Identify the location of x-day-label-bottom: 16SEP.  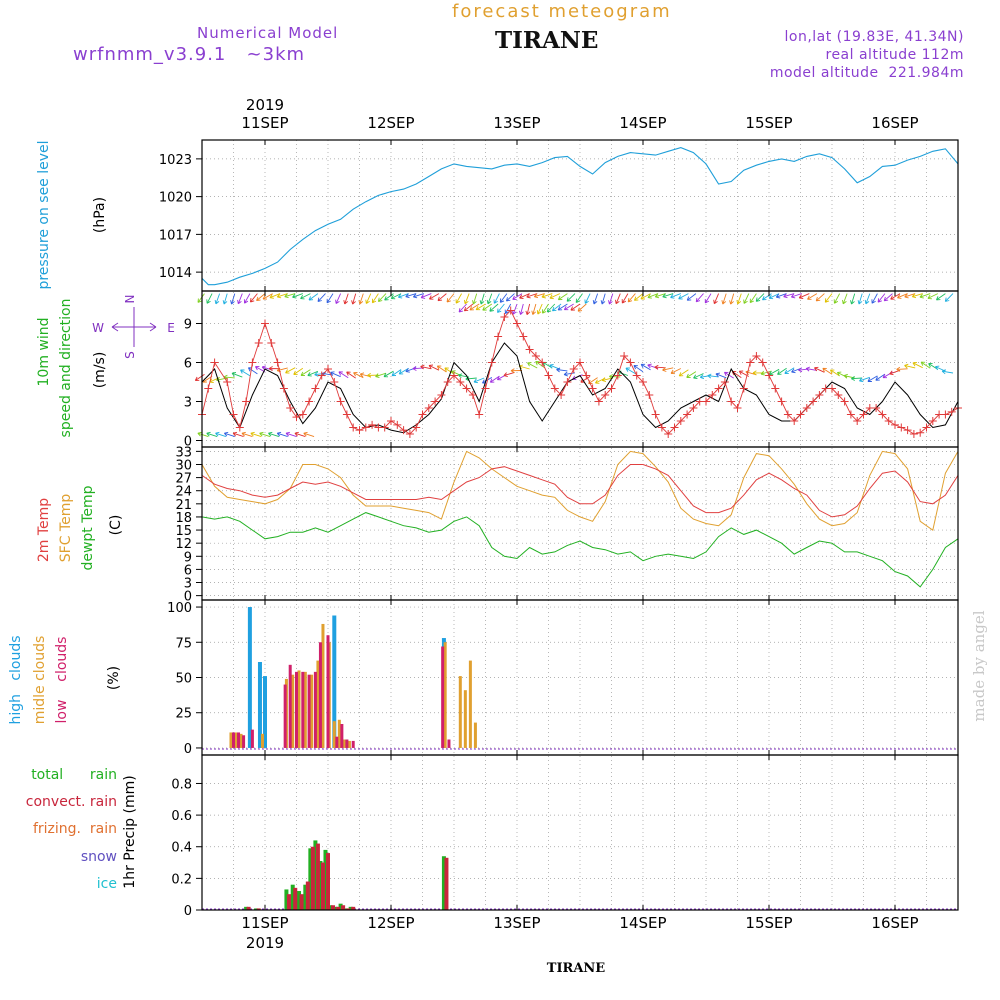
(894, 923).